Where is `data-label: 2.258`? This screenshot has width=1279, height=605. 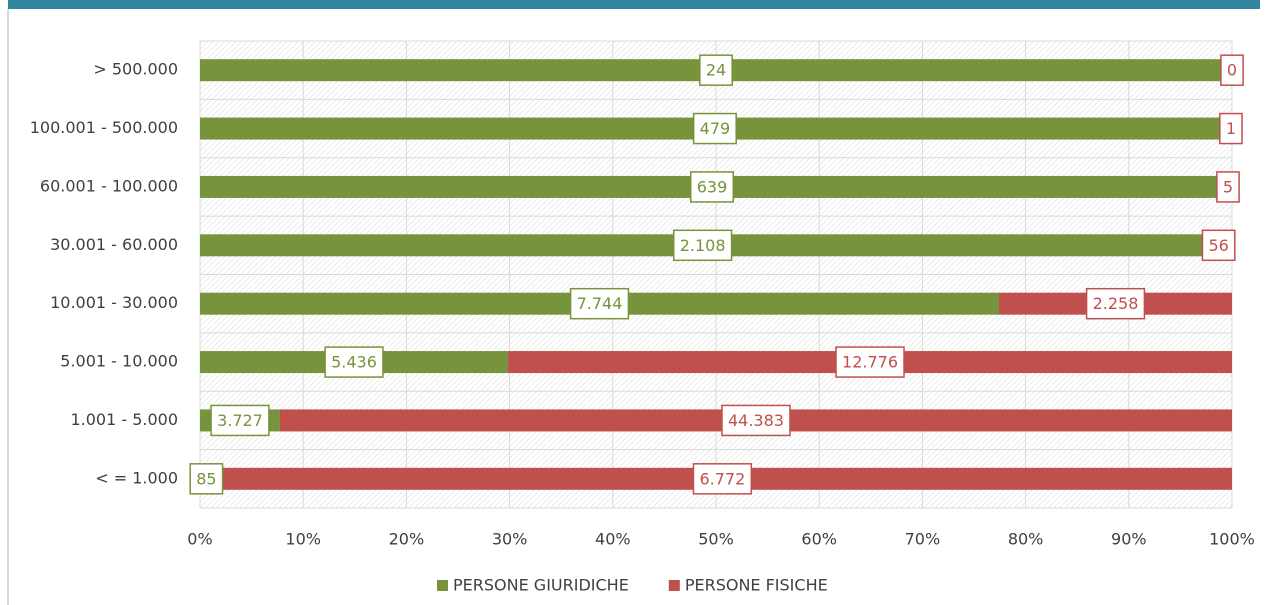 data-label: 2.258 is located at coordinates (1116, 303).